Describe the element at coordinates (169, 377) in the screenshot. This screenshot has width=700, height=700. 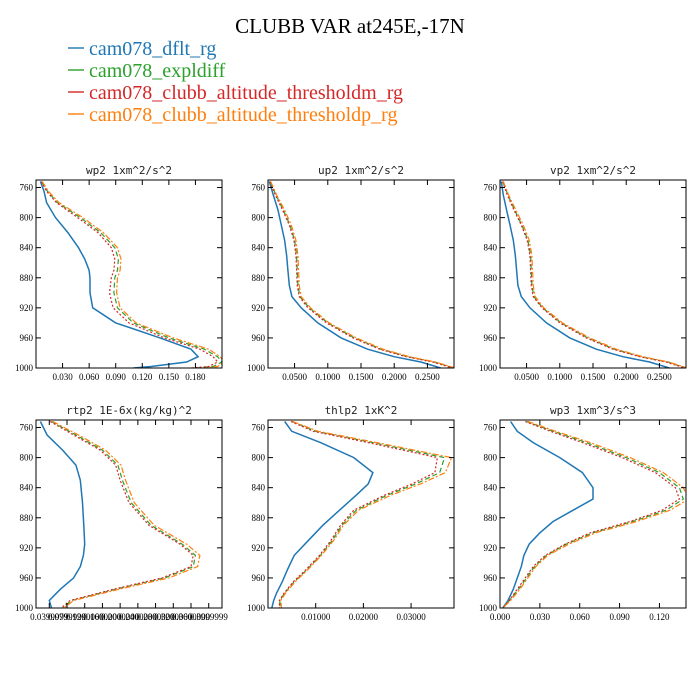
I see `x-tick-label: 0.150` at that location.